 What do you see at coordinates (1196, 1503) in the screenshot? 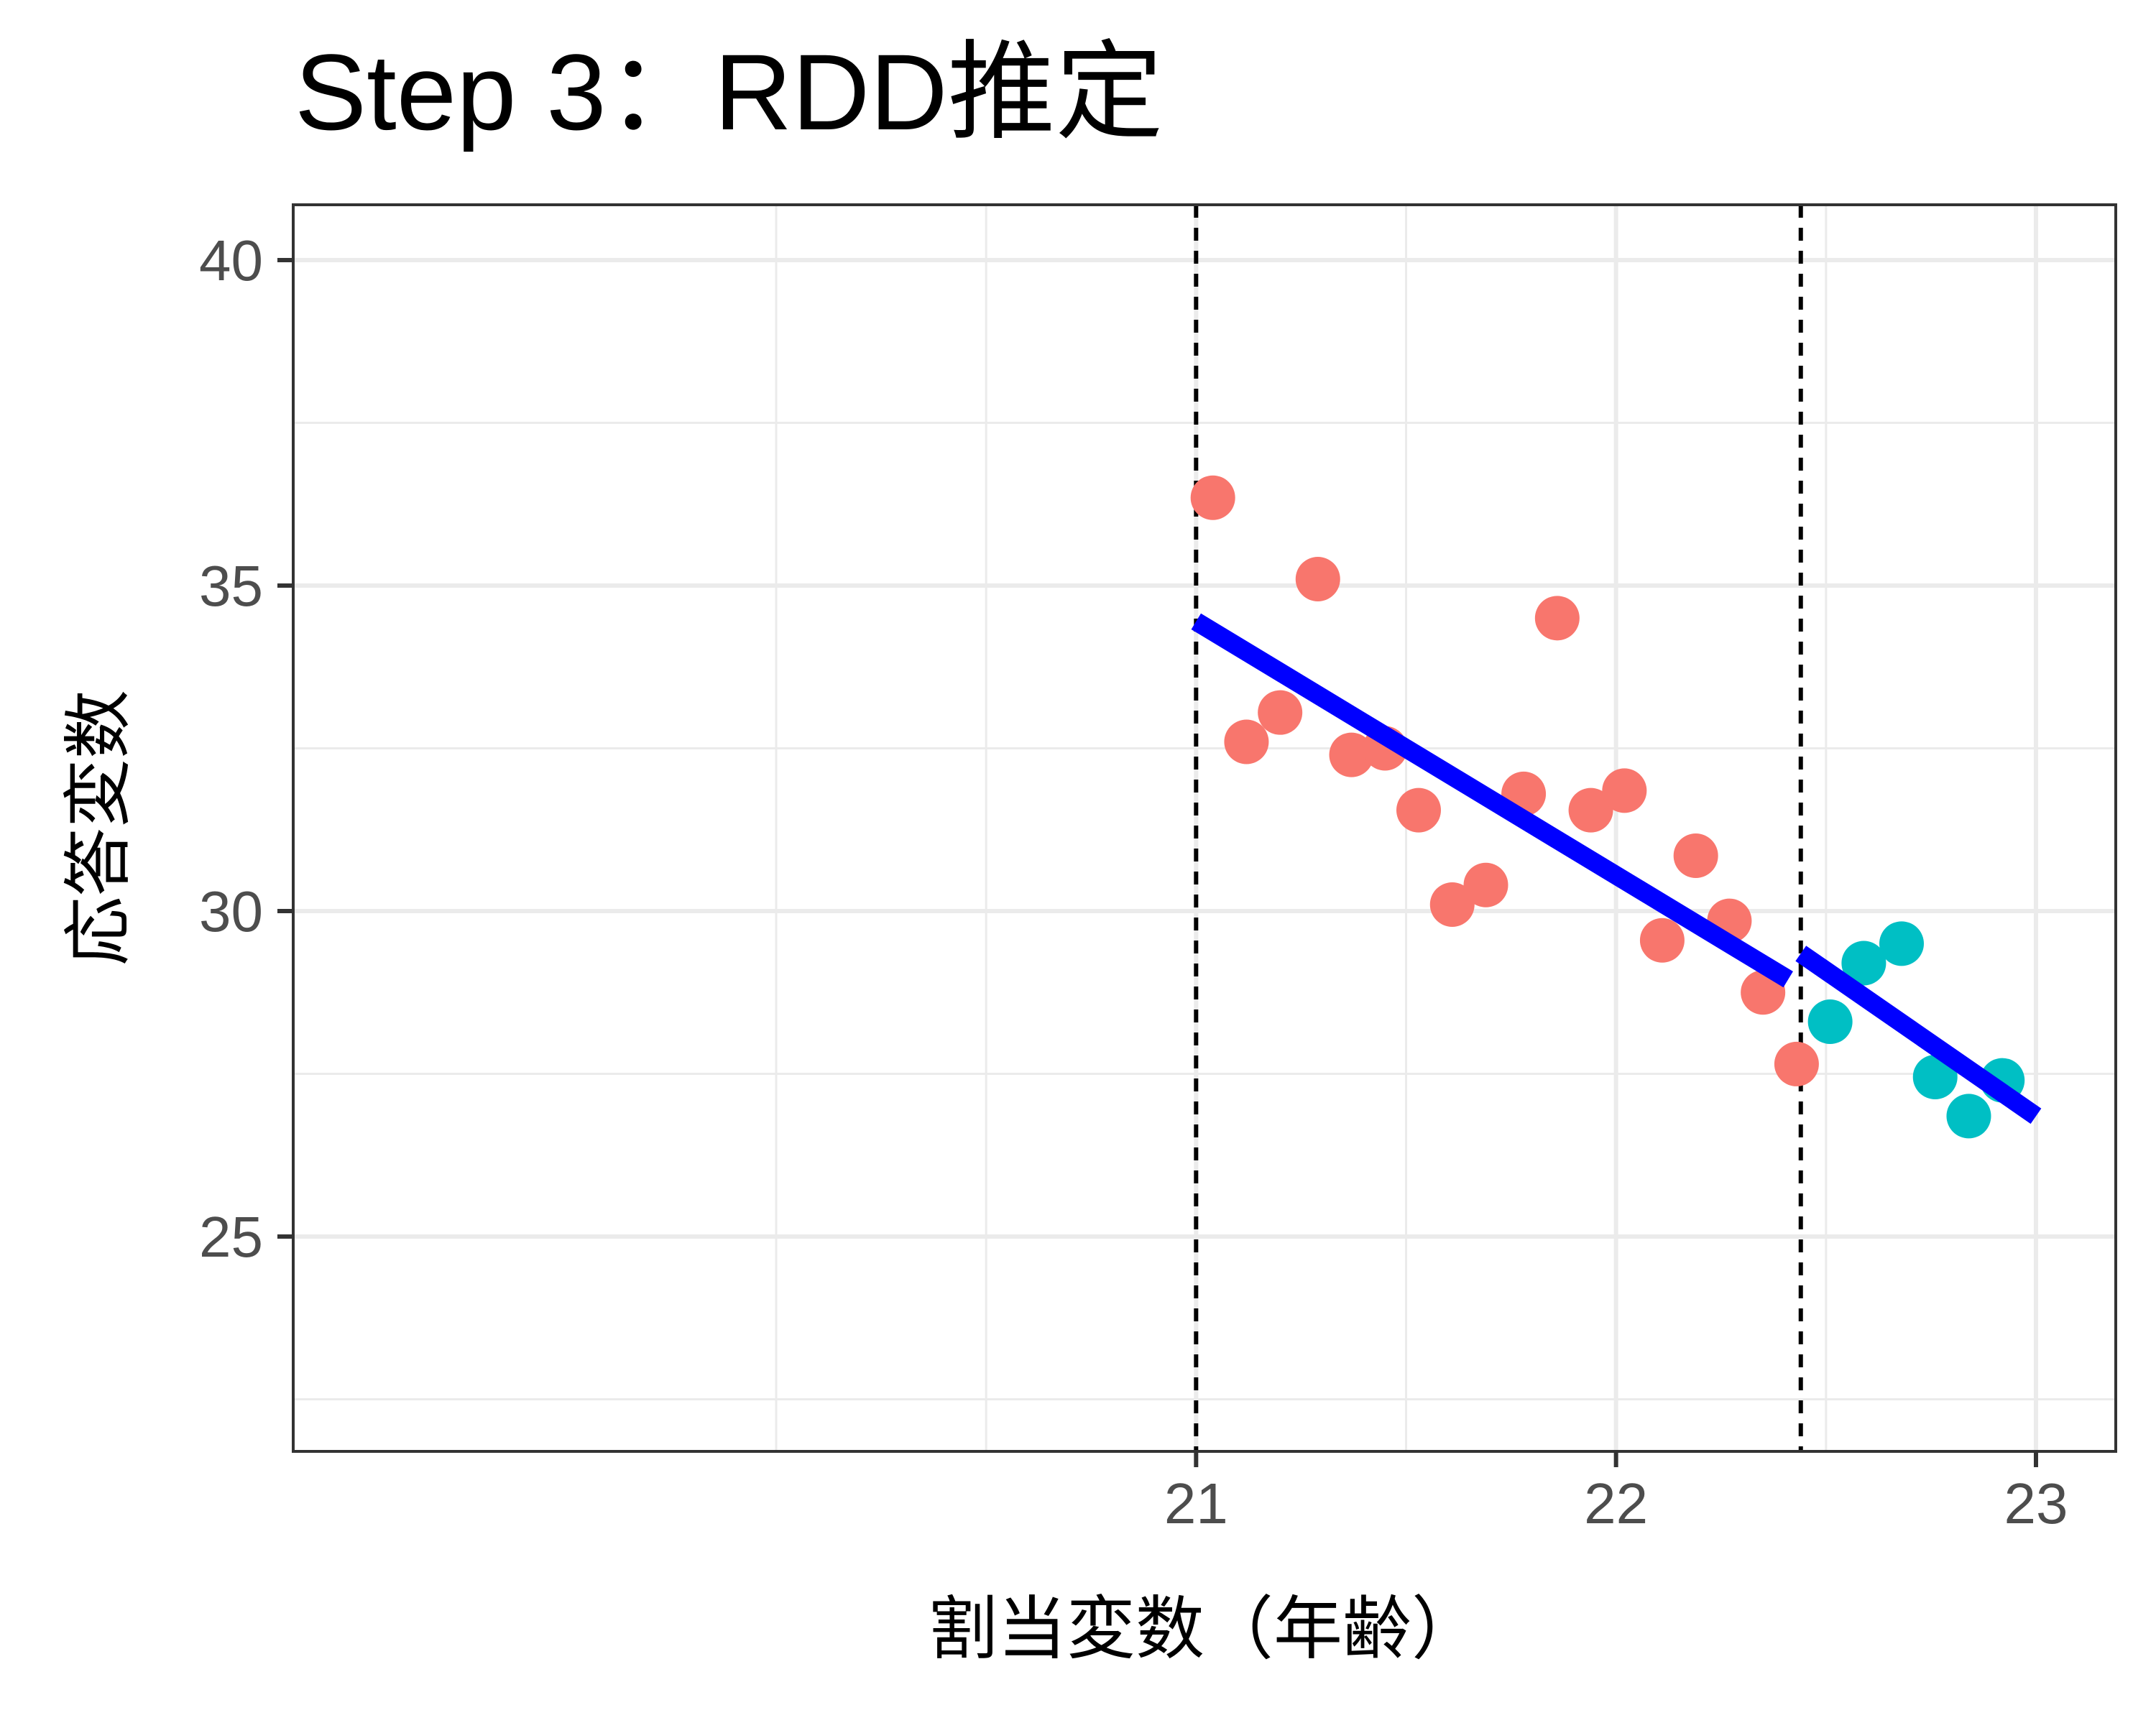
I see `x-tick-label: 21` at bounding box center [1196, 1503].